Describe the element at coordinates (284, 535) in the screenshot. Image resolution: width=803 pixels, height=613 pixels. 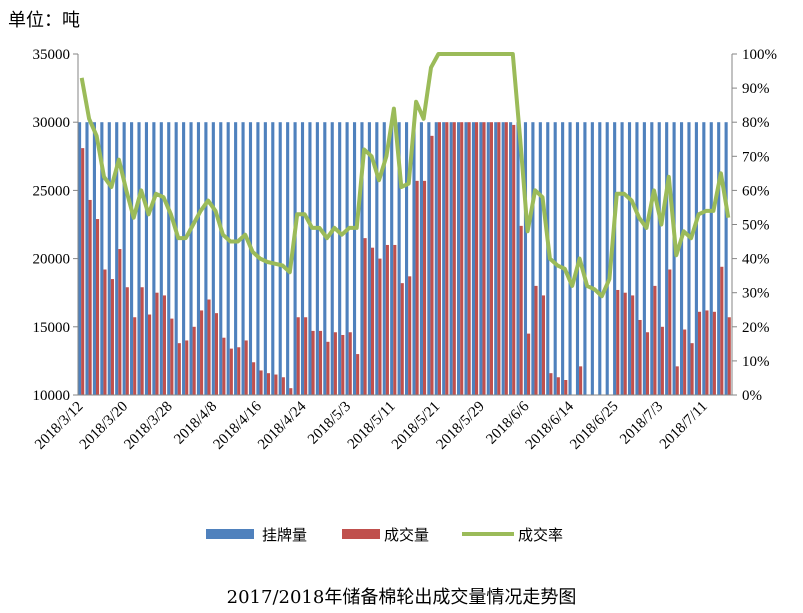
I see `legend-label-listed: 挂牌量` at that location.